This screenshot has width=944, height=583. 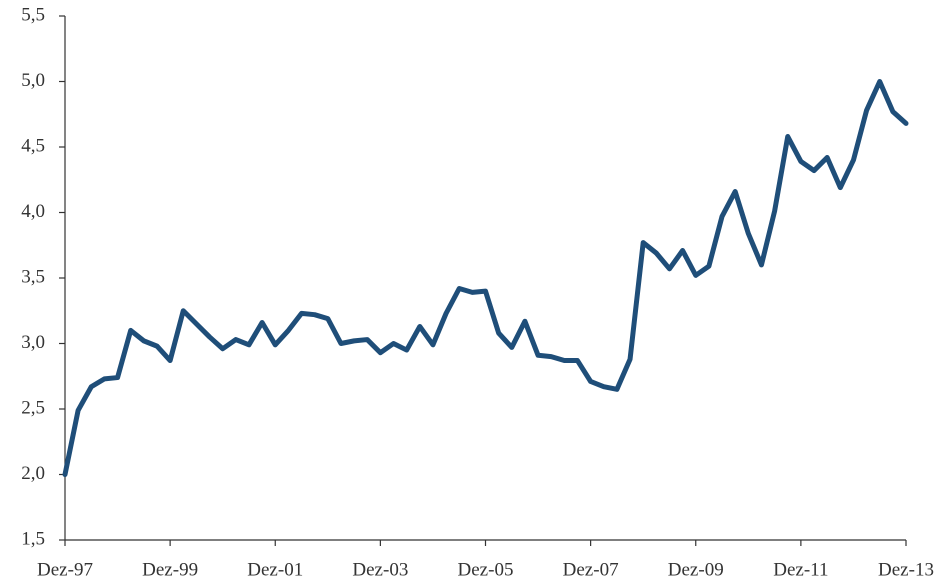 I want to click on y-tick-label: 4,0, so click(x=33, y=211).